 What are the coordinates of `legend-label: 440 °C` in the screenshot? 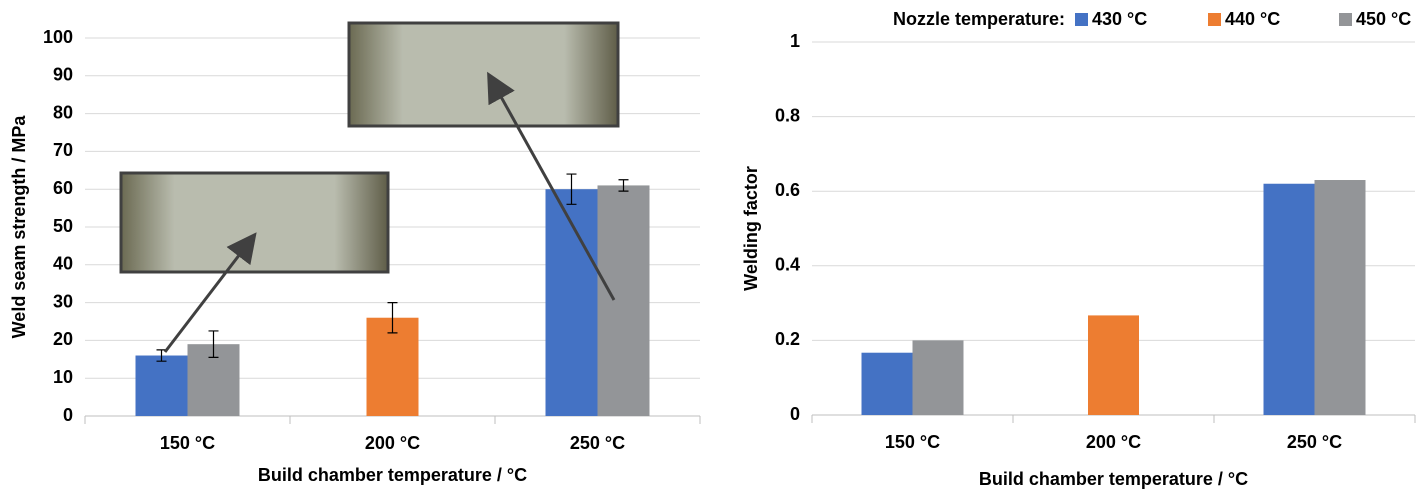 It's located at (1252, 19).